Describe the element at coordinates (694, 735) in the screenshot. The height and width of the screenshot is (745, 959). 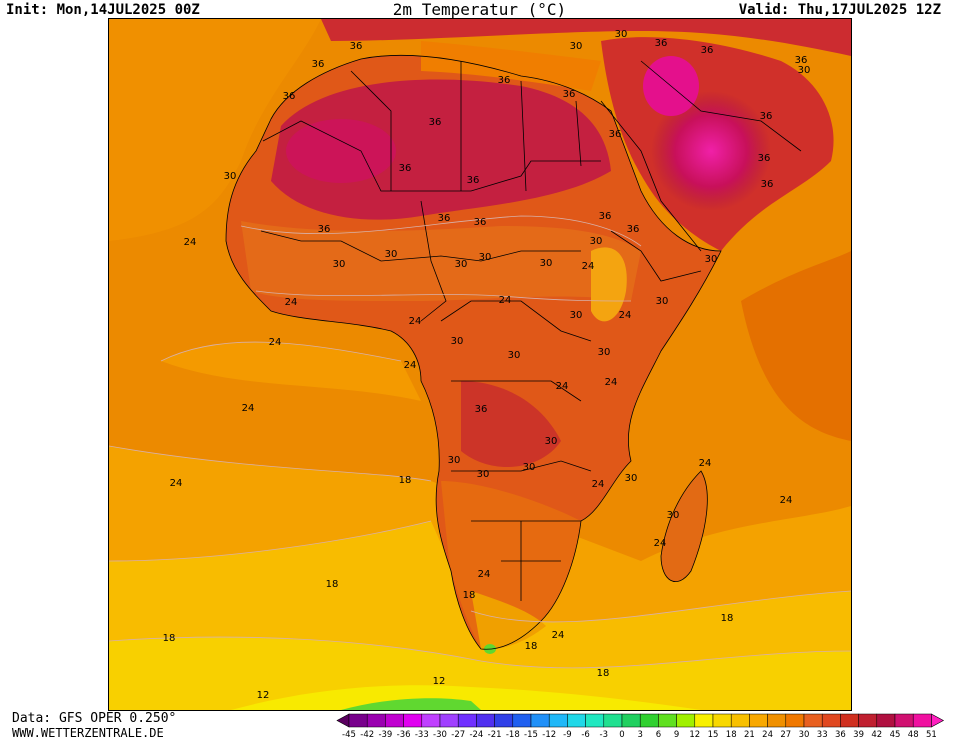
I see `colorbar-tick-label: 12` at that location.